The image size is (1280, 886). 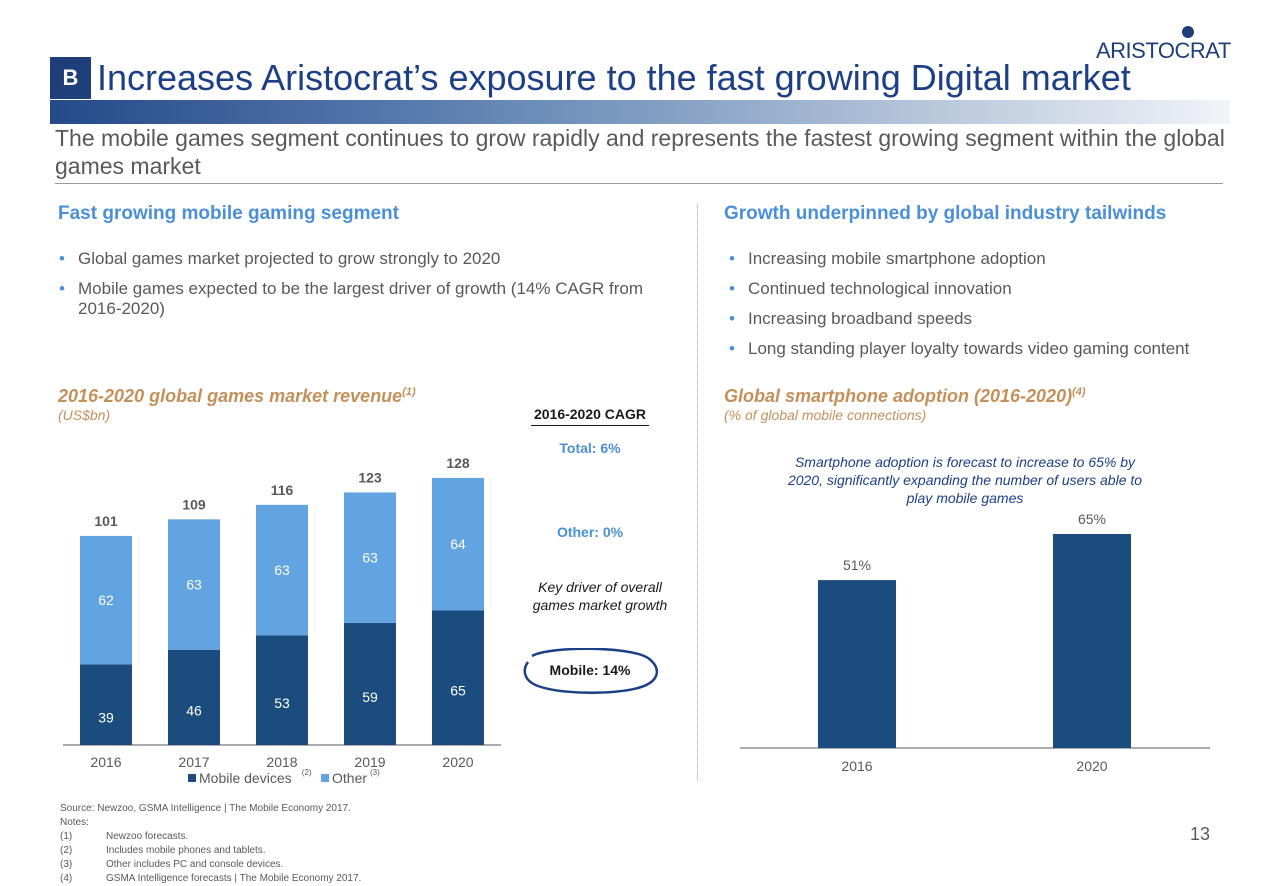 I want to click on legend-note: (3), so click(x=375, y=772).